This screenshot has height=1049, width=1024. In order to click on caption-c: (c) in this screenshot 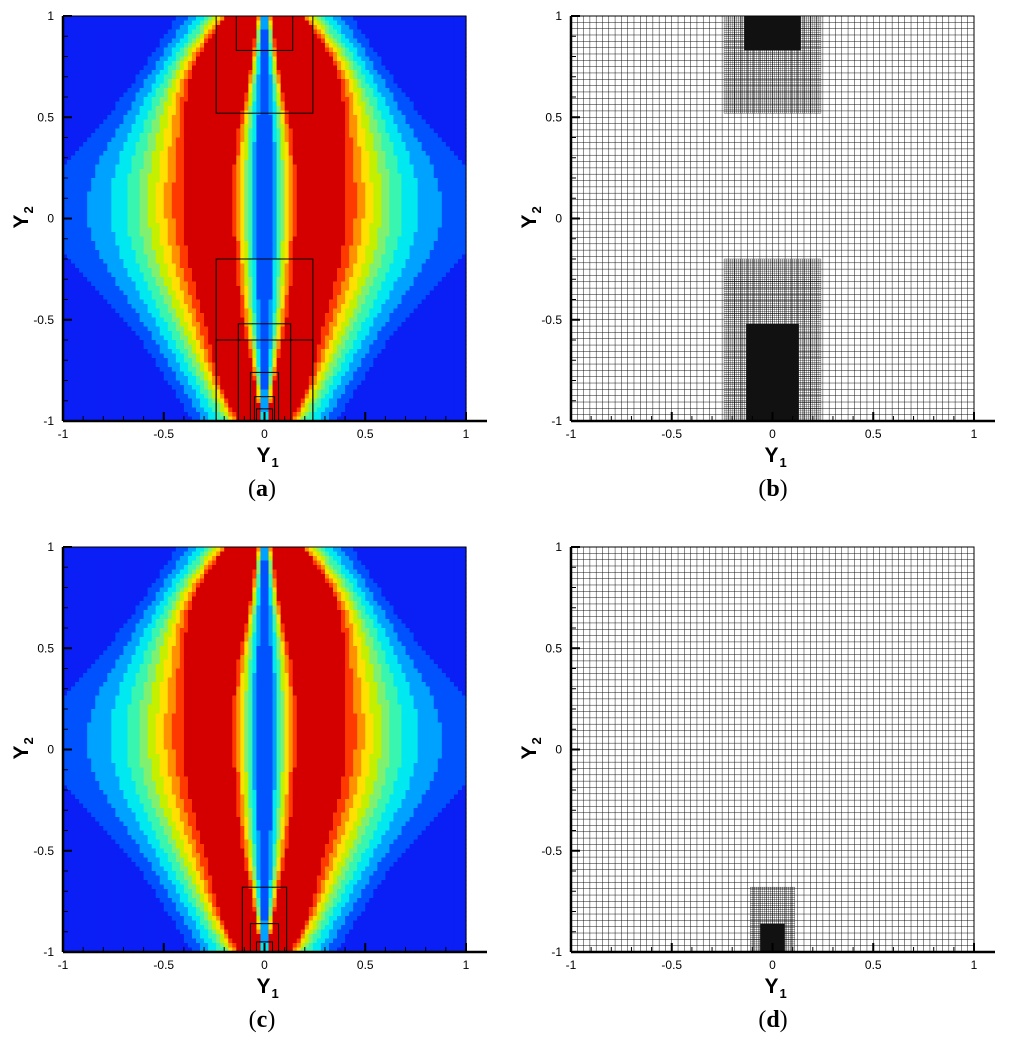, I will do `click(262, 1020)`.